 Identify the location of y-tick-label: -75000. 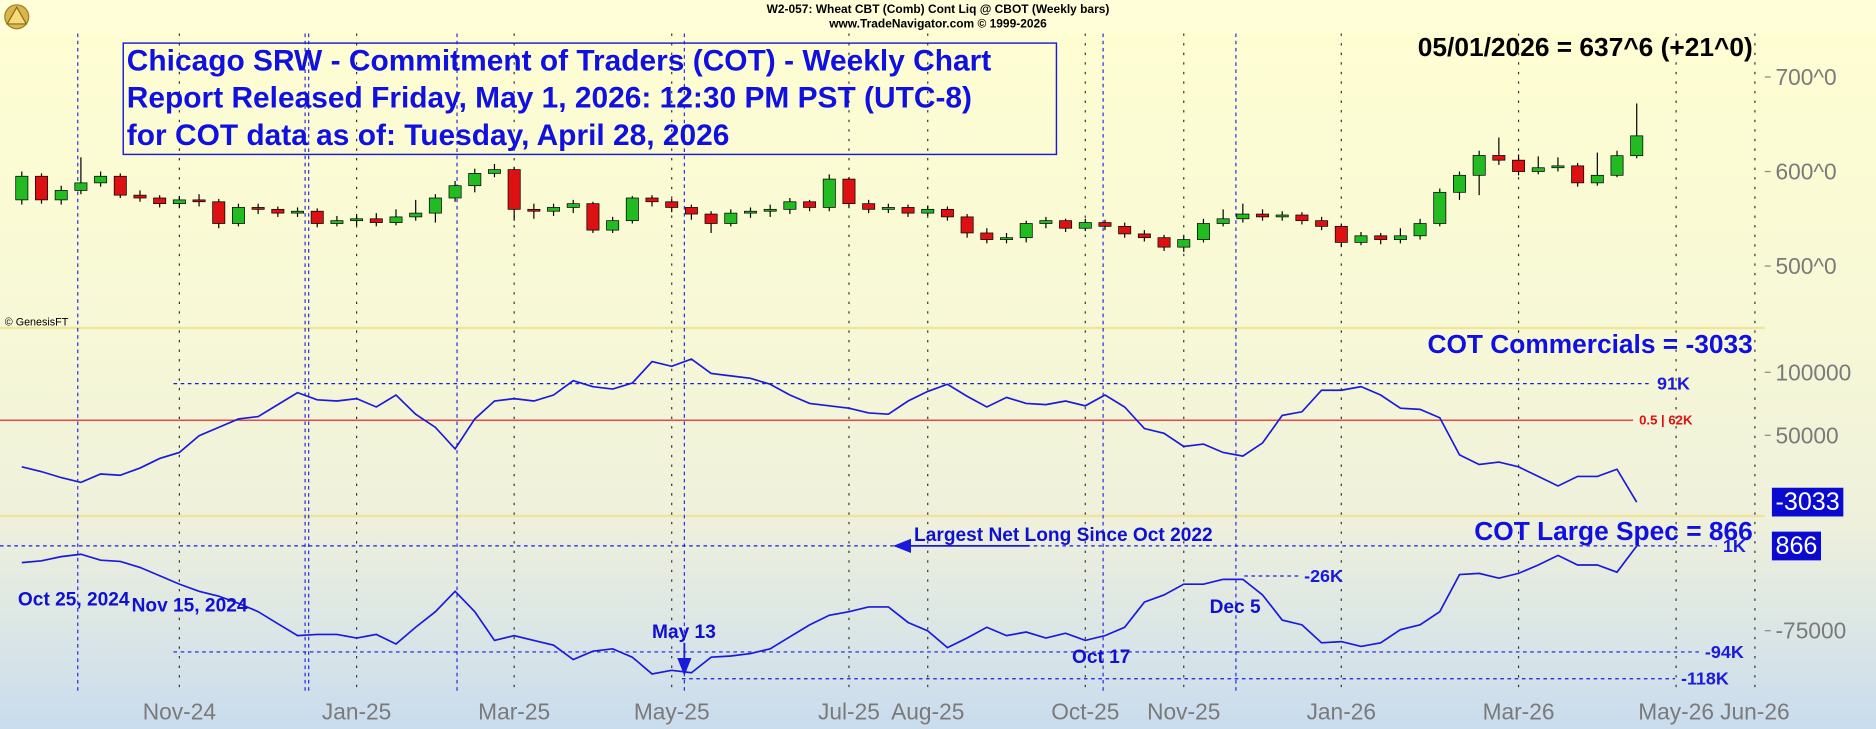
(1811, 631).